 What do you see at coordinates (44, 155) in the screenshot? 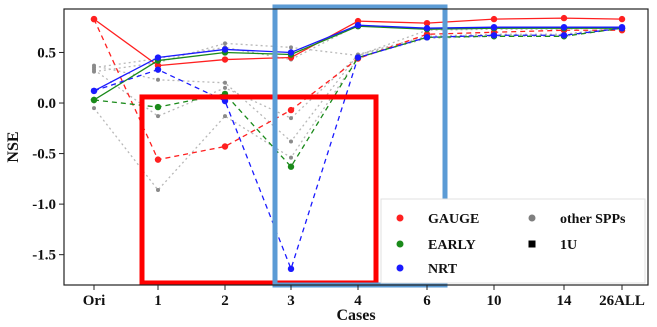
I see `y-tick-label: -0.5` at bounding box center [44, 155].